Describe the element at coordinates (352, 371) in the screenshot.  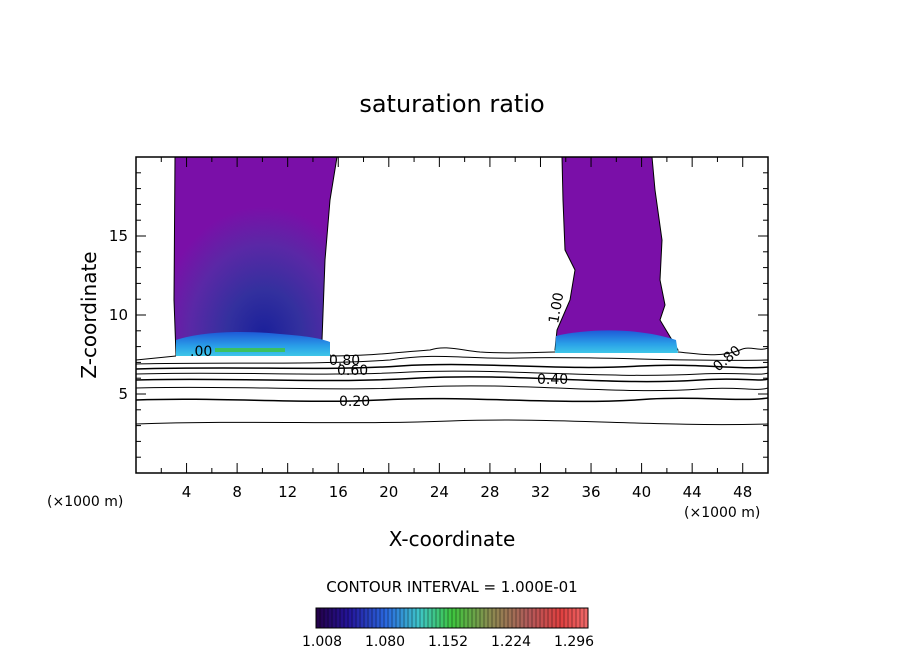
I see `contour-label: 0.60` at that location.